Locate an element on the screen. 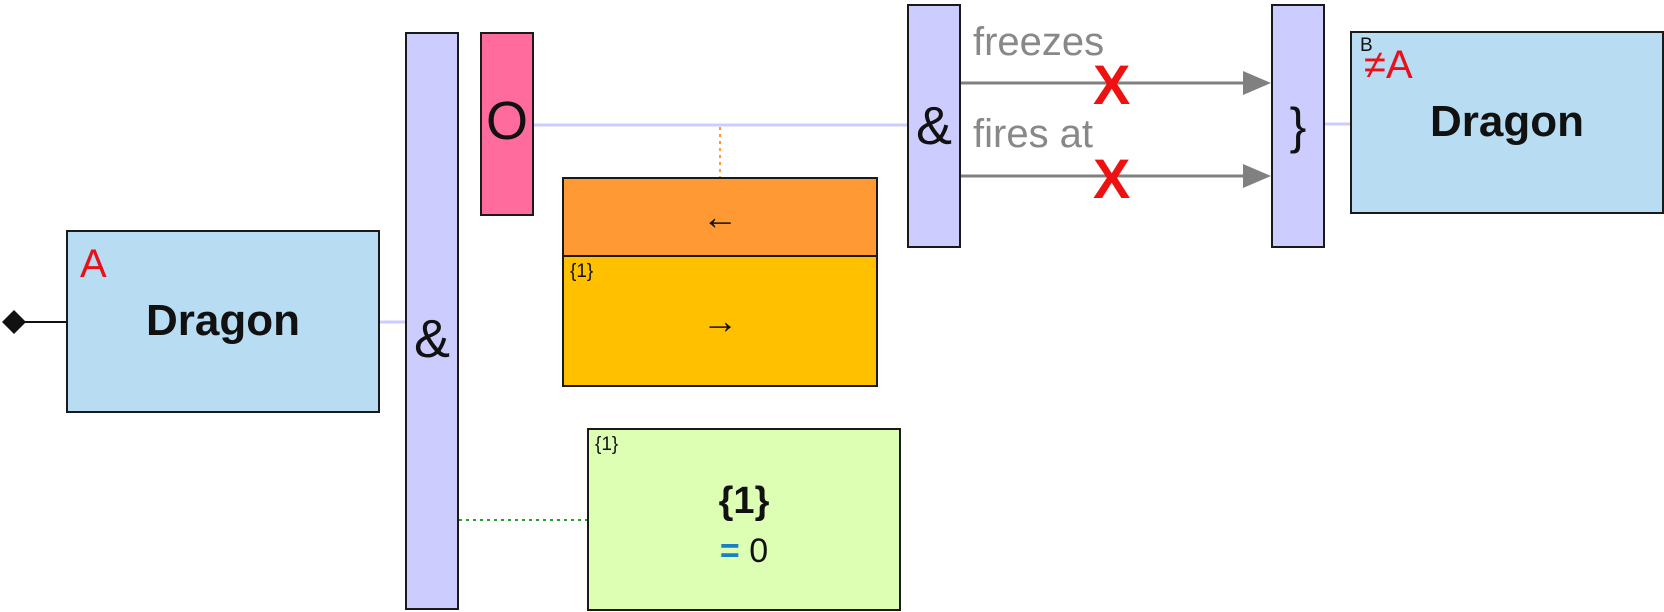  direction-box: ← {1} → is located at coordinates (720, 282).